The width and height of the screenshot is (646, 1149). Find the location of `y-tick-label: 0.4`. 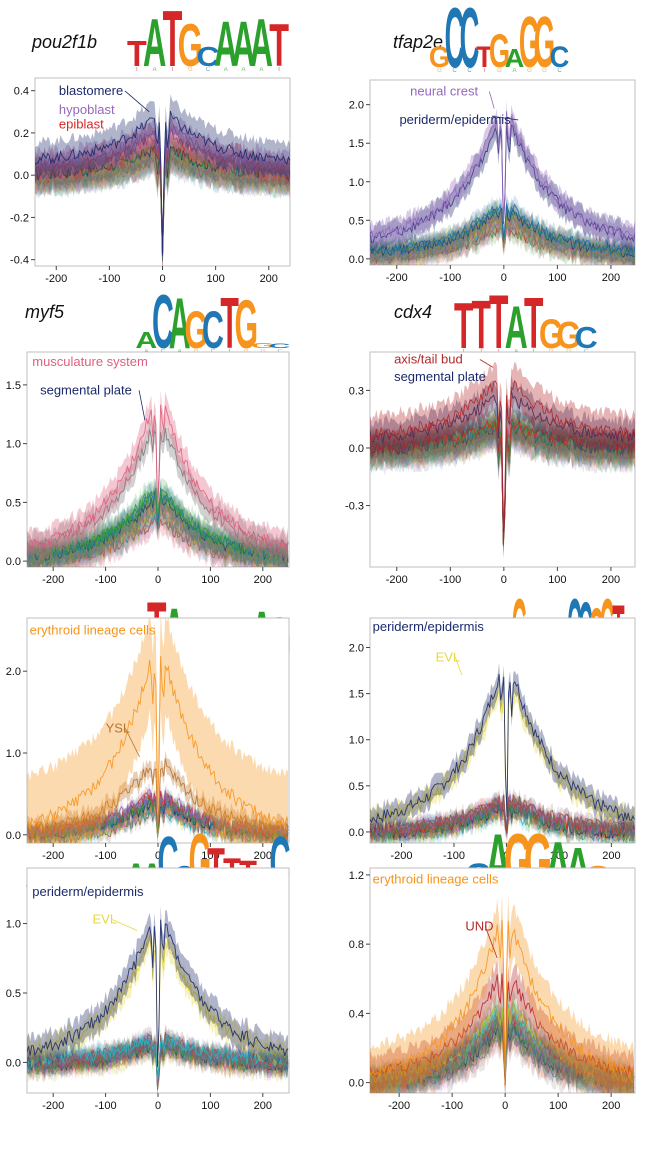

y-tick-label: 0.4 is located at coordinates (21, 92).